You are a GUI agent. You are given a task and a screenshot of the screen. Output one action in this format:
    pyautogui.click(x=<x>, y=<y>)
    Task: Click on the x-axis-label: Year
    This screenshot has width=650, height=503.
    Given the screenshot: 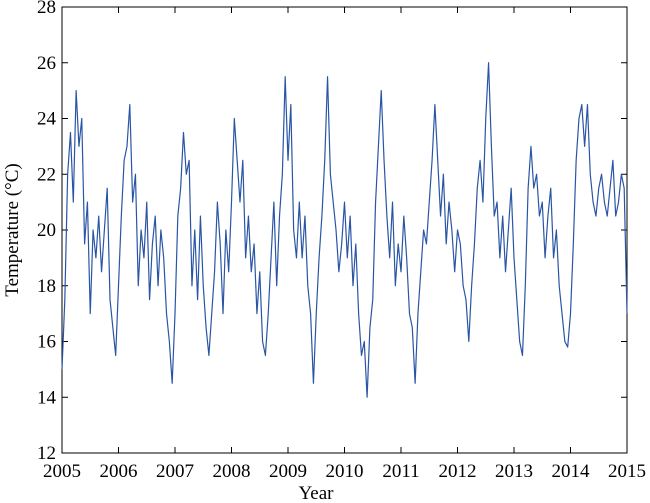 What is the action you would take?
    pyautogui.click(x=316, y=493)
    